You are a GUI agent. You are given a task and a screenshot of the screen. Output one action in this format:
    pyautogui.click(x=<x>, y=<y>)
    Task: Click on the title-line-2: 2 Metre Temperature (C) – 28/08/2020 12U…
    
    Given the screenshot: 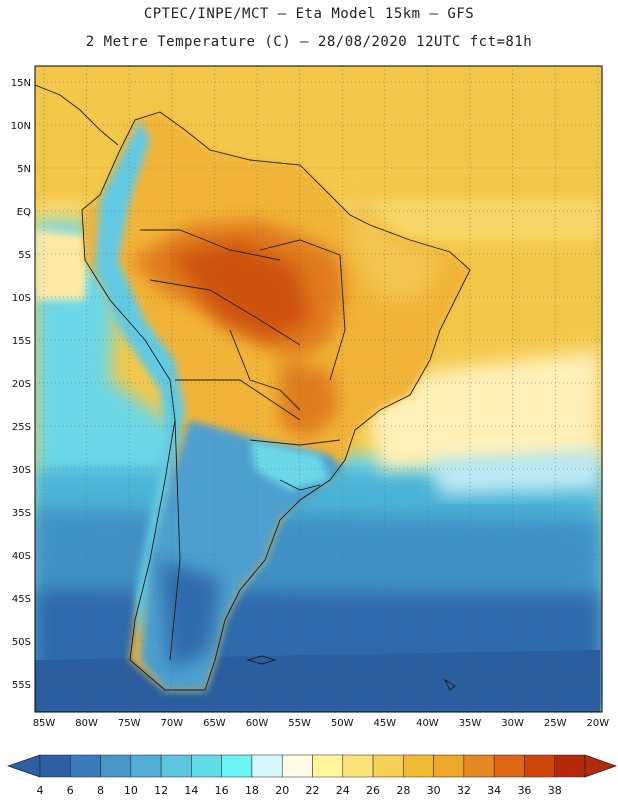 What is the action you would take?
    pyautogui.click(x=309, y=42)
    